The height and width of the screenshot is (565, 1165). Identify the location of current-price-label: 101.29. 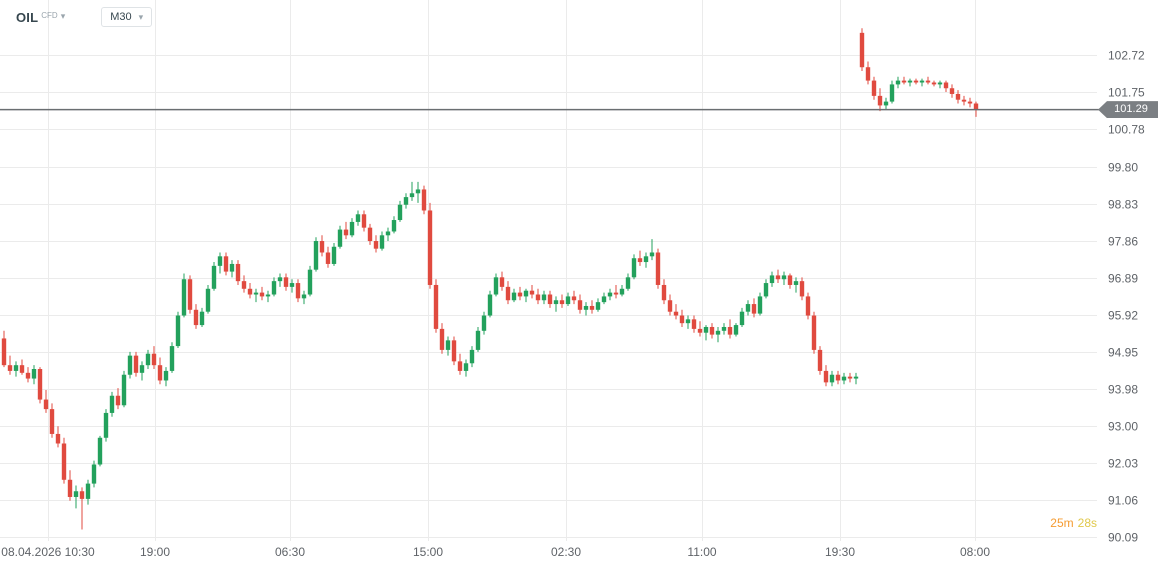
(1131, 109).